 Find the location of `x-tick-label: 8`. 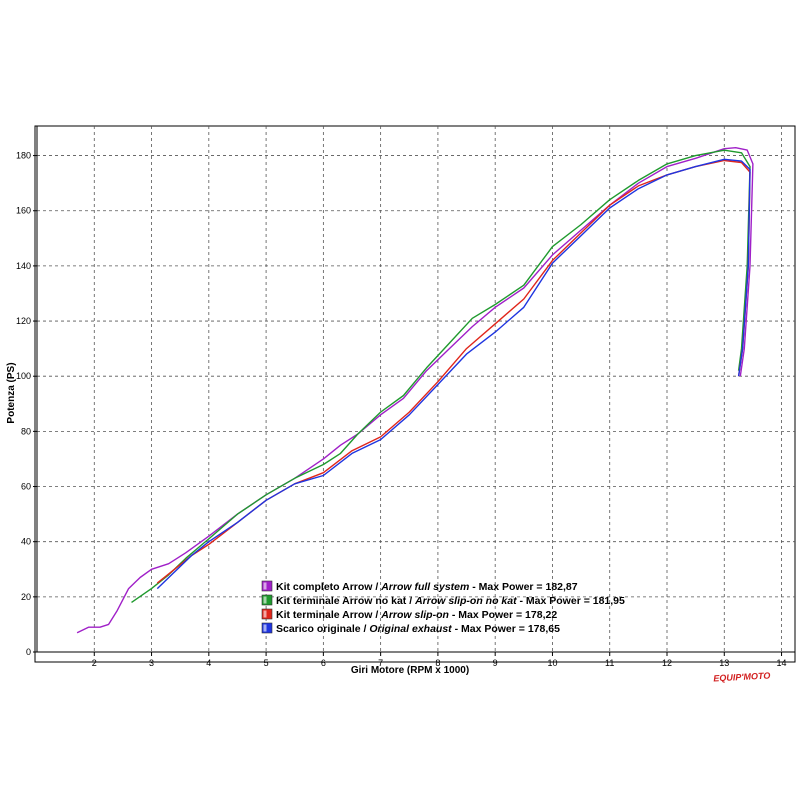

x-tick-label: 8 is located at coordinates (437, 663).